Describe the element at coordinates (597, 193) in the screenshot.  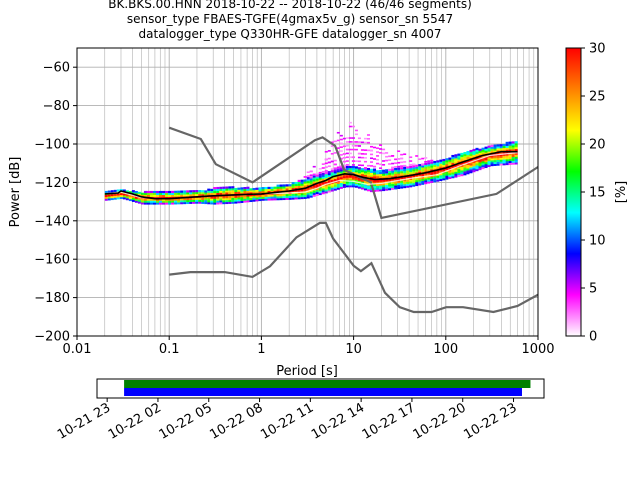
I see `colorbar-tick-label: 15` at that location.